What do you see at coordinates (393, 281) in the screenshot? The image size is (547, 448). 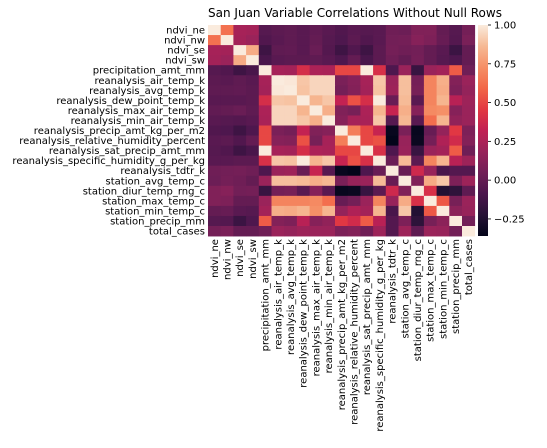 I see `column-tick-label: reanalysis_tdtr_k` at bounding box center [393, 281].